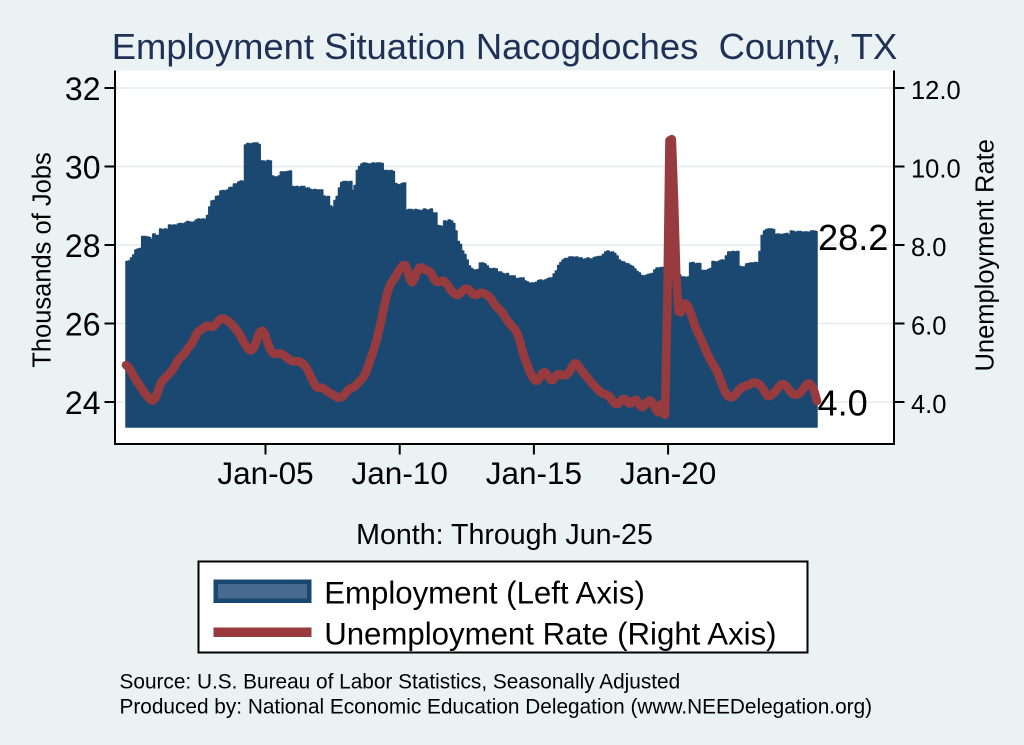 This screenshot has width=1024, height=745. Describe the element at coordinates (936, 170) in the screenshot. I see `svg-text: 10.0` at that location.